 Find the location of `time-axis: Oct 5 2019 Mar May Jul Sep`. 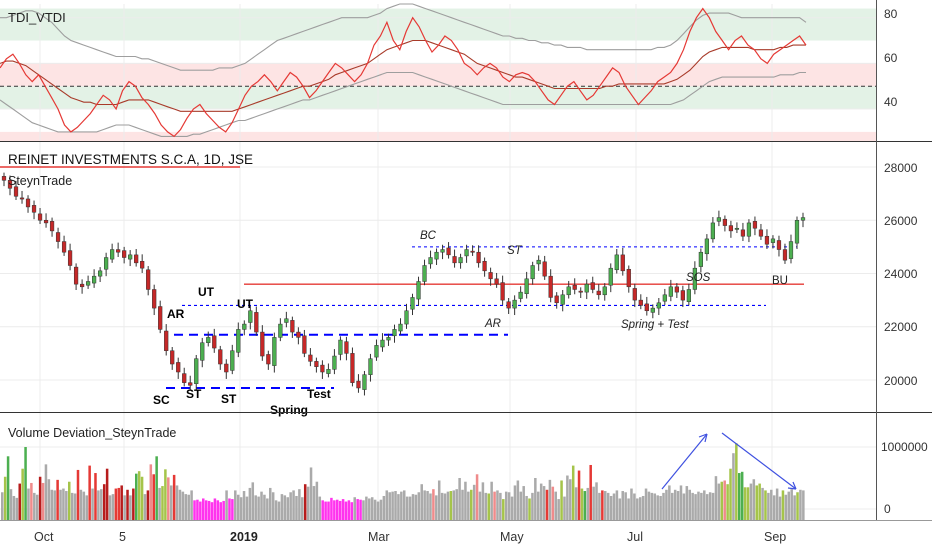

time-axis: Oct 5 2019 Mar May Jul Sep is located at coordinates (410, 537).